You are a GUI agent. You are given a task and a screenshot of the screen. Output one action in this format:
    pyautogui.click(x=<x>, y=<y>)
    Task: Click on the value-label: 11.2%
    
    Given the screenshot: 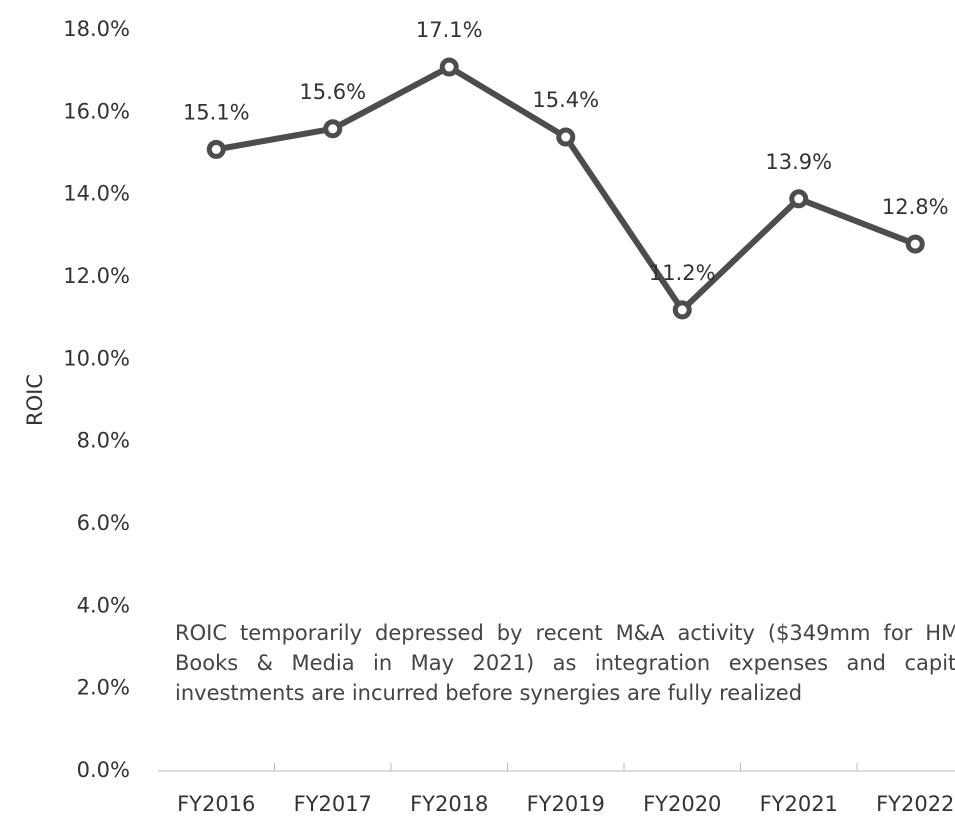 What is the action you would take?
    pyautogui.click(x=682, y=273)
    